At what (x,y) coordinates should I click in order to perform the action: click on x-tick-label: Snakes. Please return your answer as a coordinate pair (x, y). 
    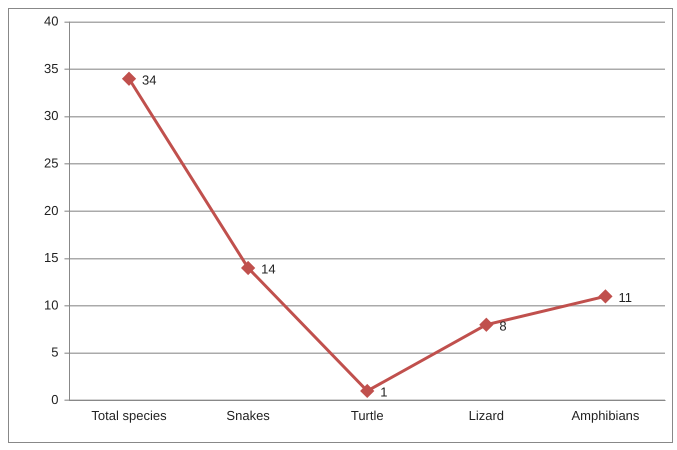
    Looking at the image, I should click on (248, 415).